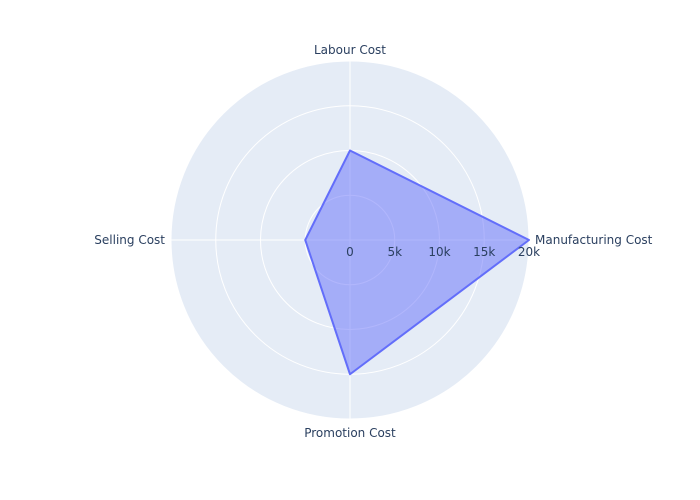  I want to click on radial-tick-label: 5k, so click(394, 252).